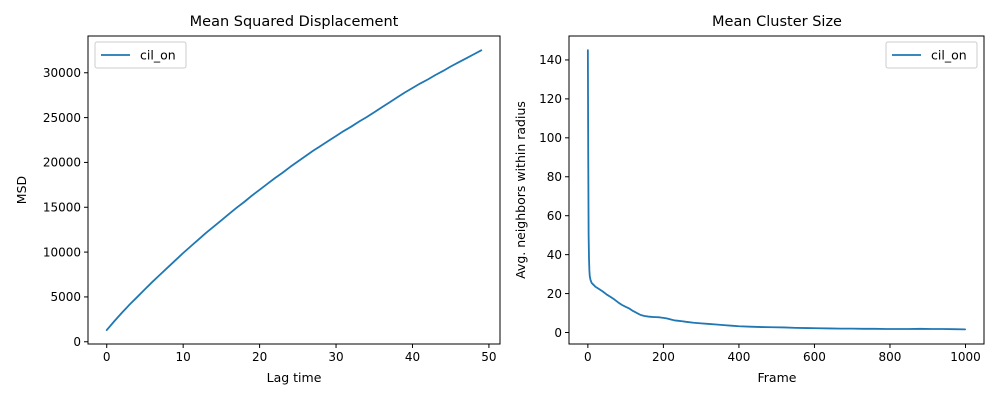 Image resolution: width=1000 pixels, height=400 pixels. I want to click on msd-x-tick-label: 30, so click(335, 357).